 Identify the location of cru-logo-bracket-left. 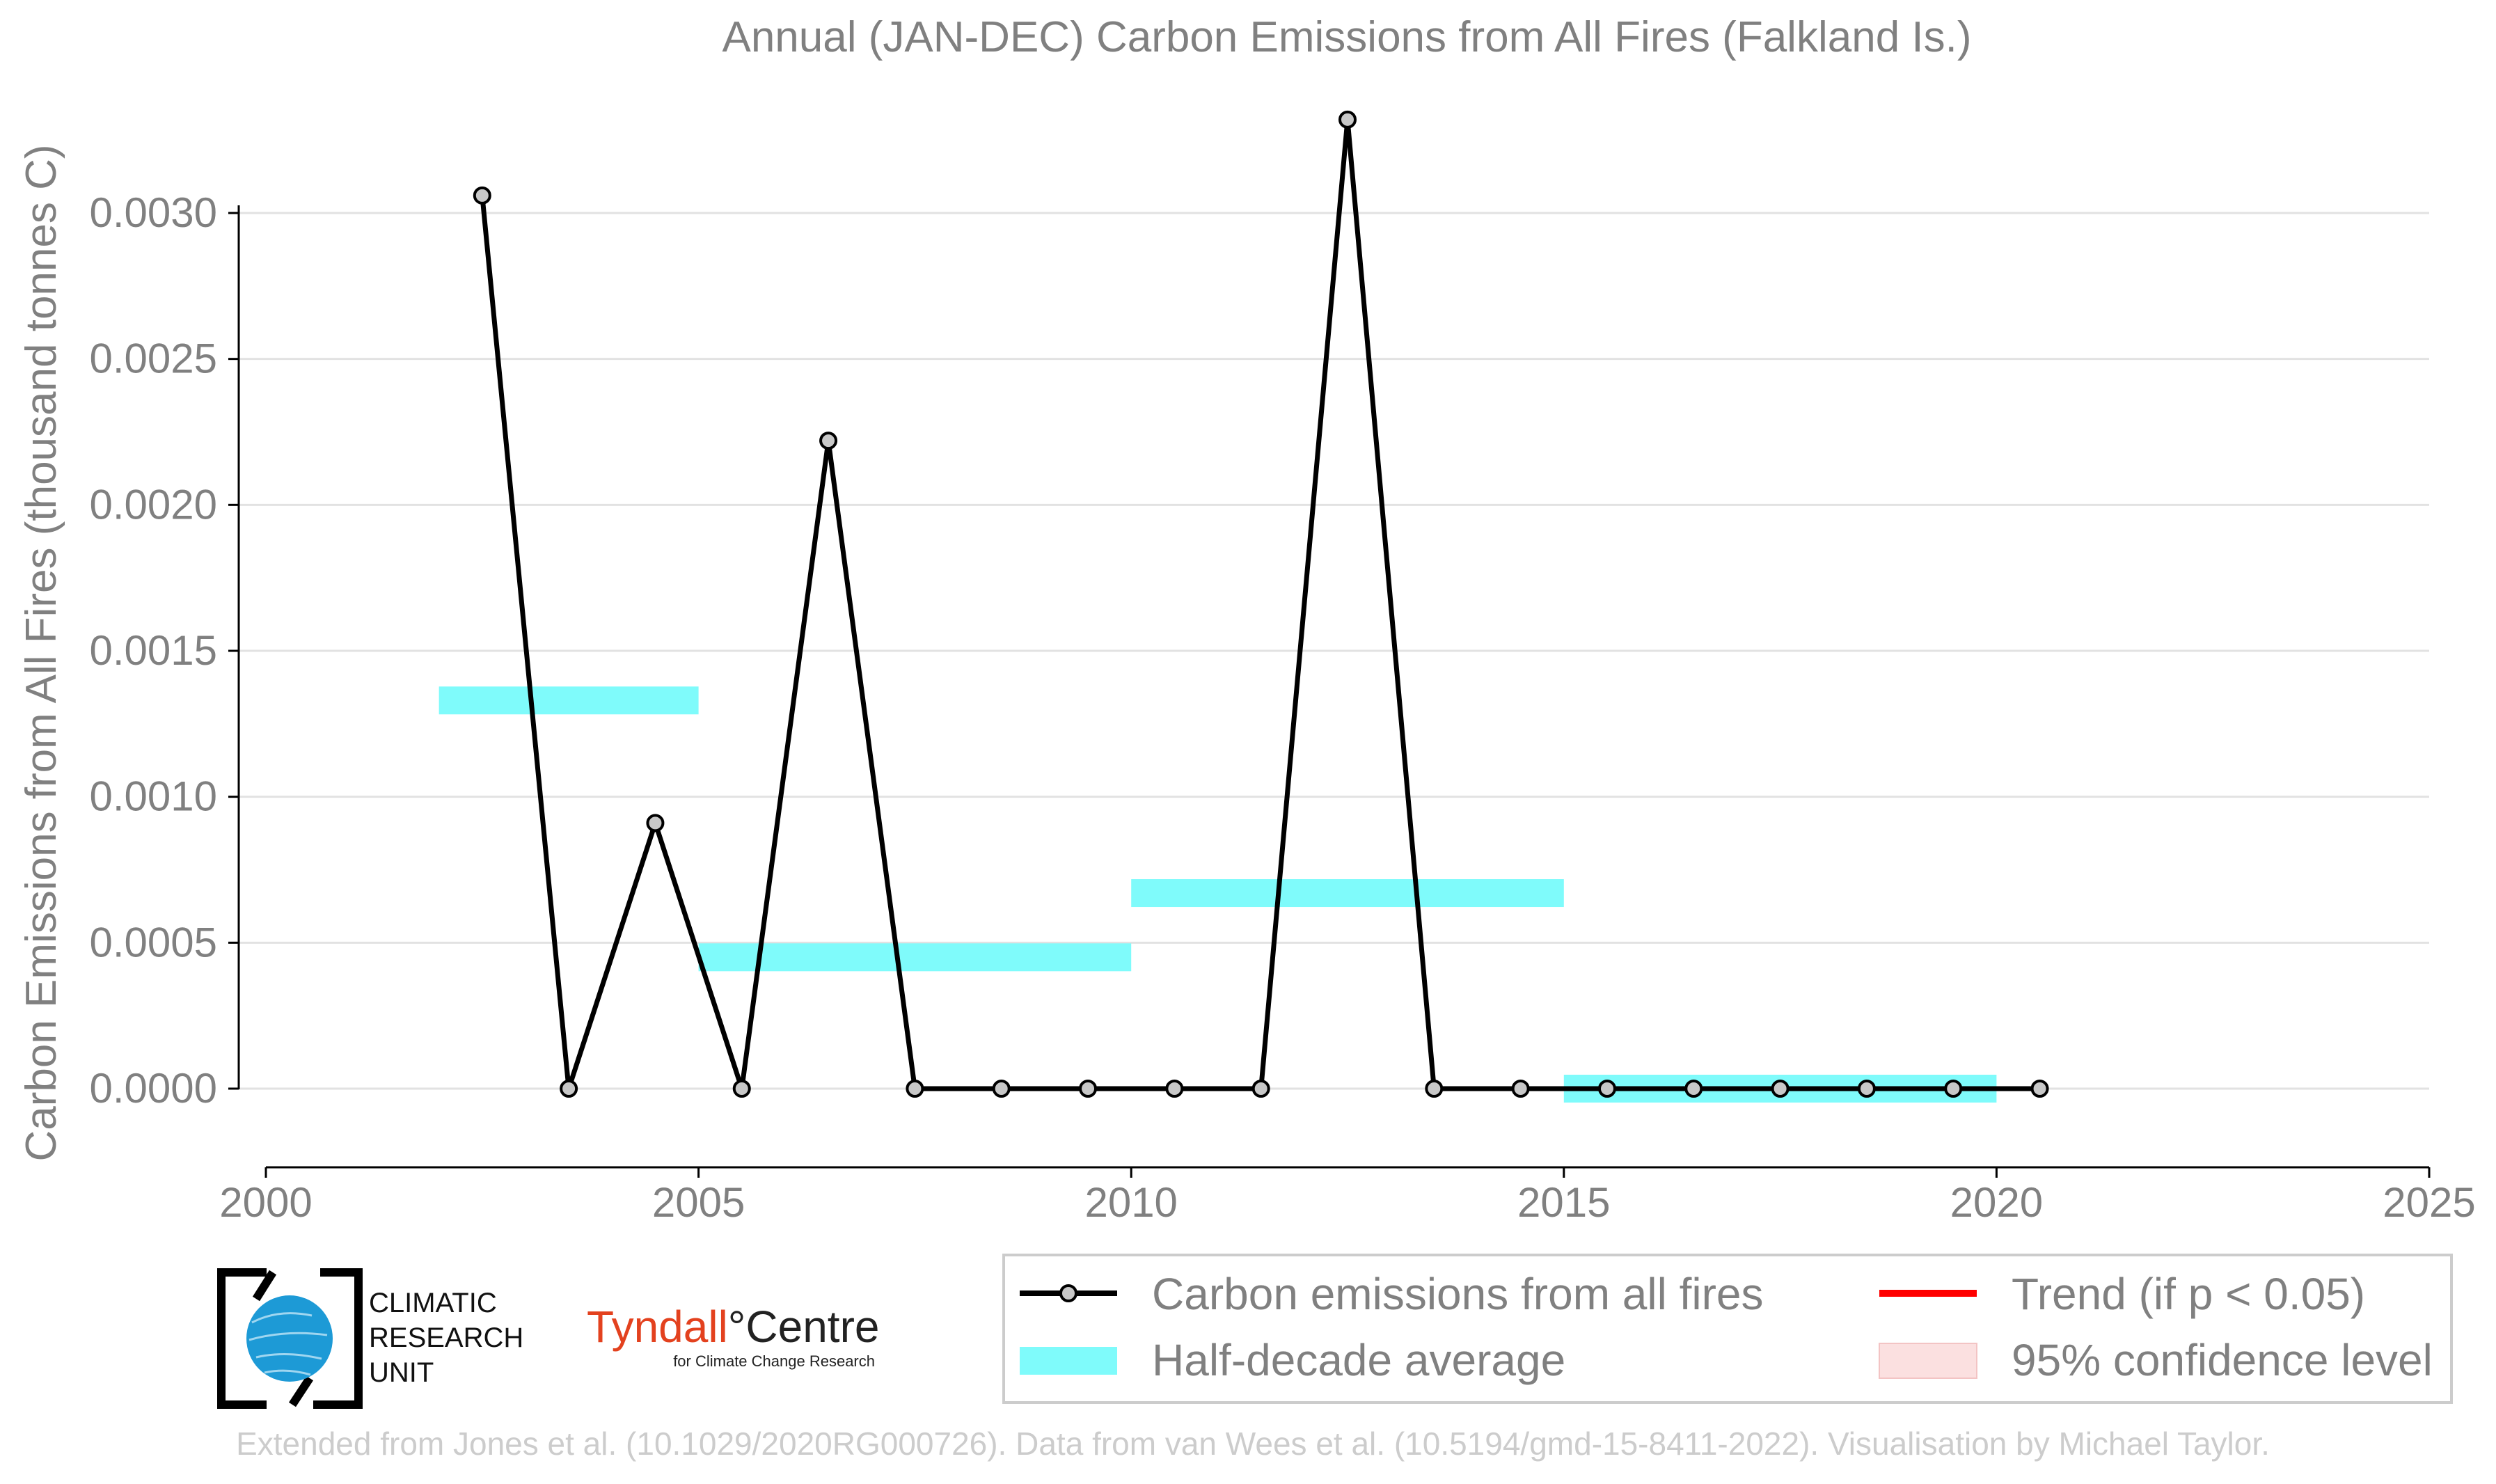
(242, 1338).